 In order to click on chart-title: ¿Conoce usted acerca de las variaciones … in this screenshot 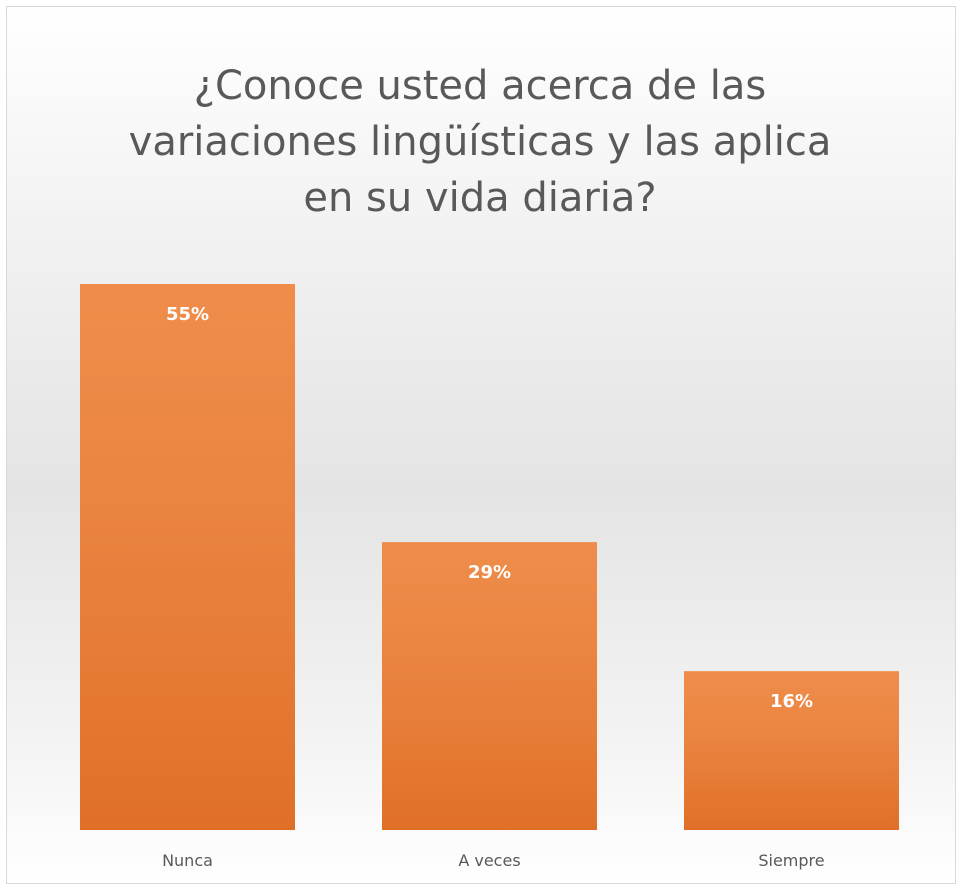, I will do `click(480, 142)`.